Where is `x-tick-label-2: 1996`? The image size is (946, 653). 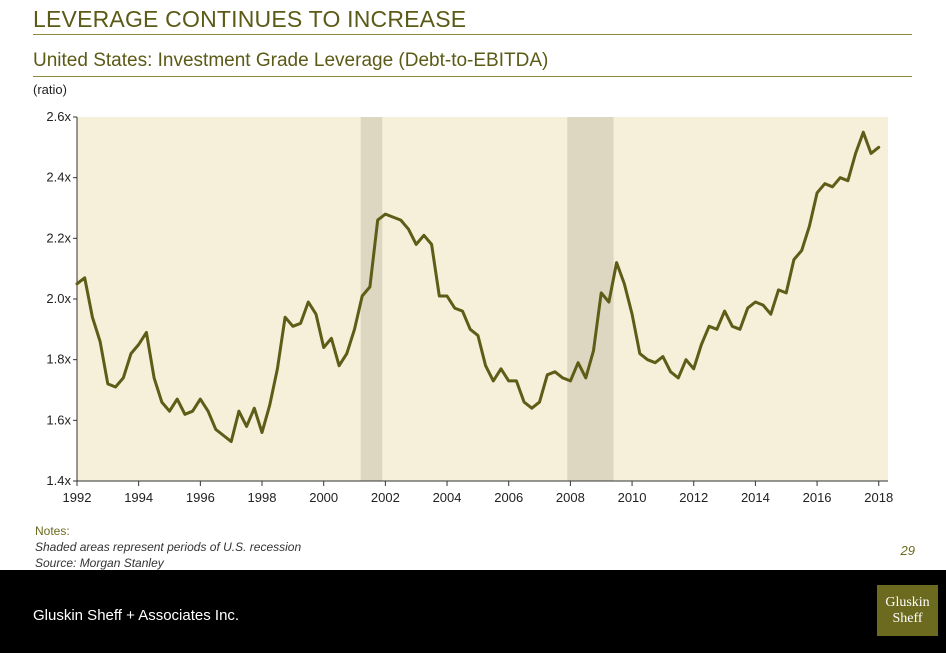
x-tick-label-2: 1996 is located at coordinates (200, 497).